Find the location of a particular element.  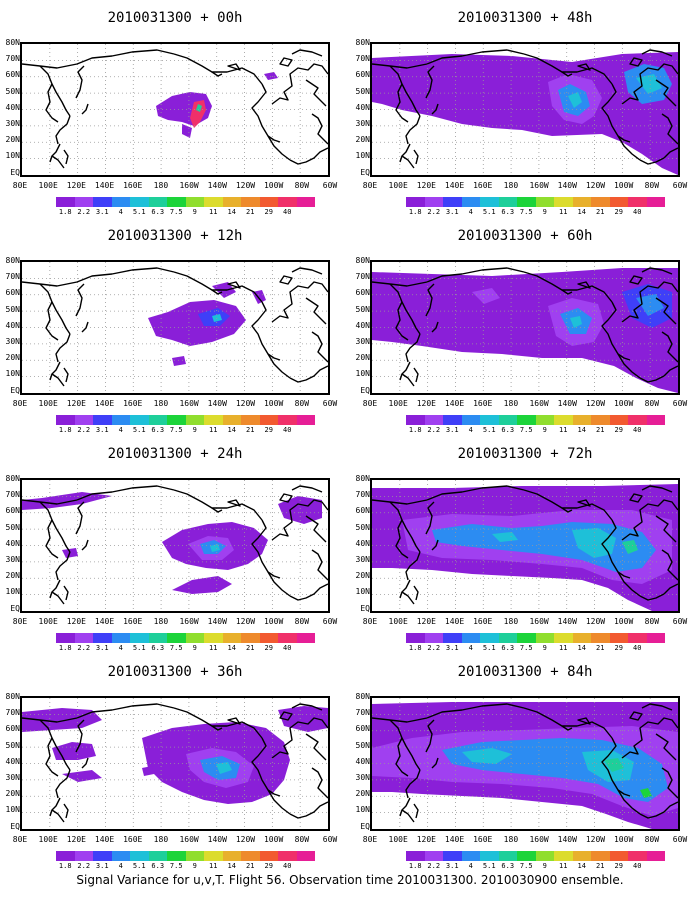

colorbar-label: 21 is located at coordinates (600, 430).